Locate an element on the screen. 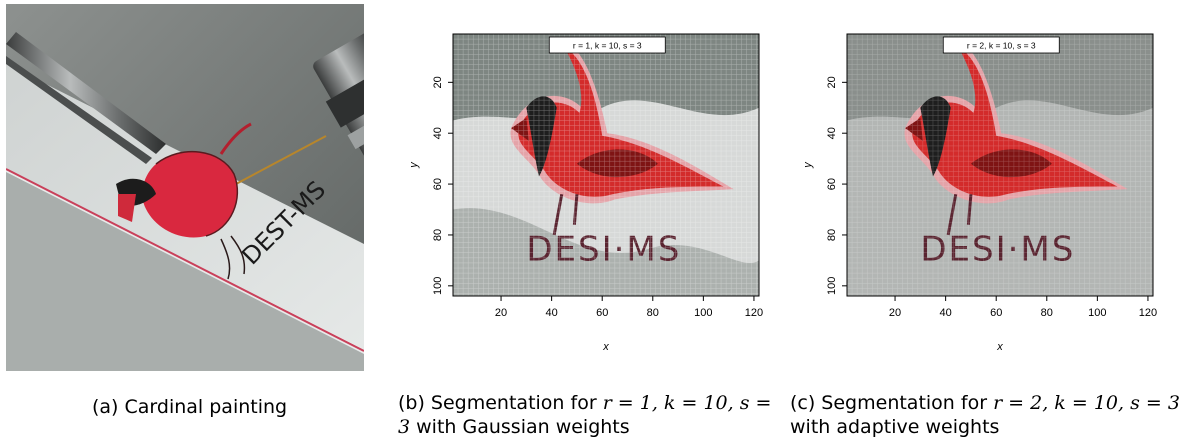 The image size is (1187, 439). legend-label: r = 1, k = 10, s = 3 is located at coordinates (607, 46).